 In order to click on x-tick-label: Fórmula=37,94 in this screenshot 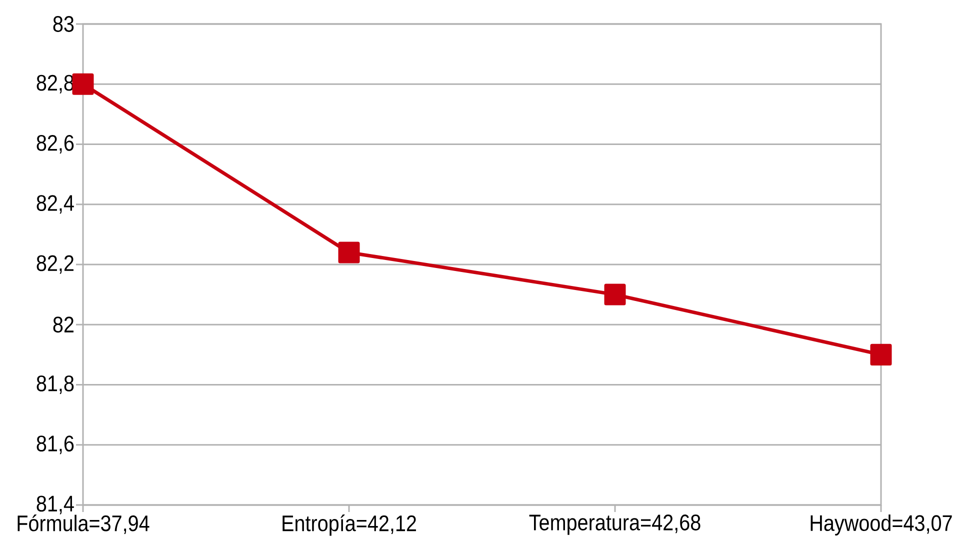, I will do `click(84, 524)`.